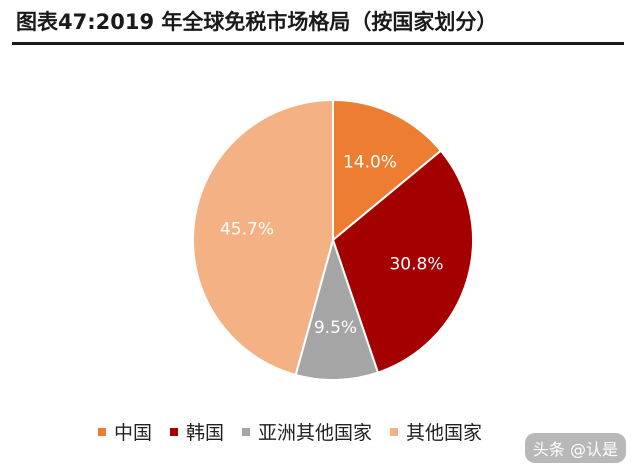 This screenshot has width=640, height=468. I want to click on legend-swatch-other-countries, so click(394, 431).